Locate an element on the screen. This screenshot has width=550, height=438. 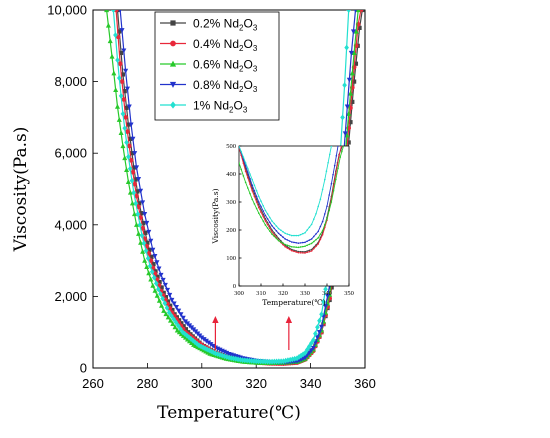
legend-item: 0.4% Nd2O3 is located at coordinates (209, 45).